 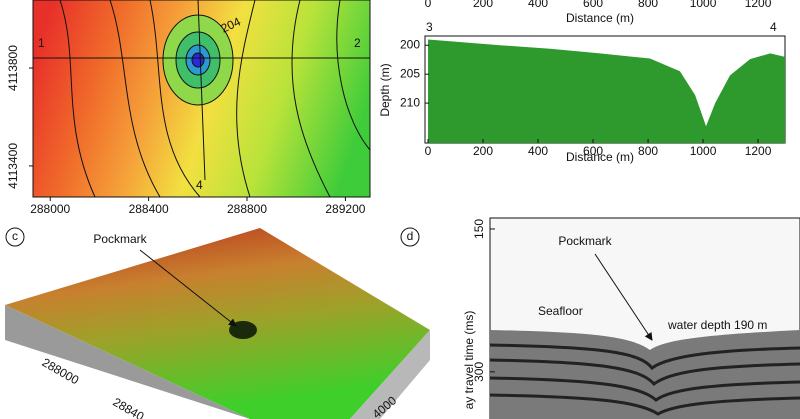 What do you see at coordinates (644, 379) in the screenshot?
I see `seismic-layers` at bounding box center [644, 379].